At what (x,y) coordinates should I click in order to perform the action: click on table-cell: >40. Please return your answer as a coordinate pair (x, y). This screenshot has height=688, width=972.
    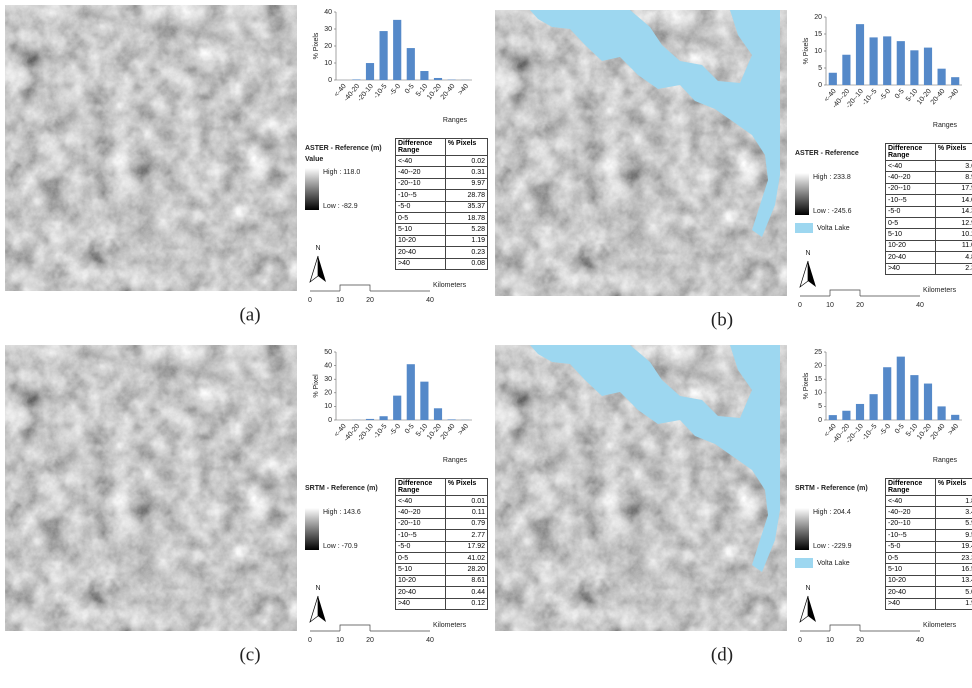
    Looking at the image, I should click on (910, 268).